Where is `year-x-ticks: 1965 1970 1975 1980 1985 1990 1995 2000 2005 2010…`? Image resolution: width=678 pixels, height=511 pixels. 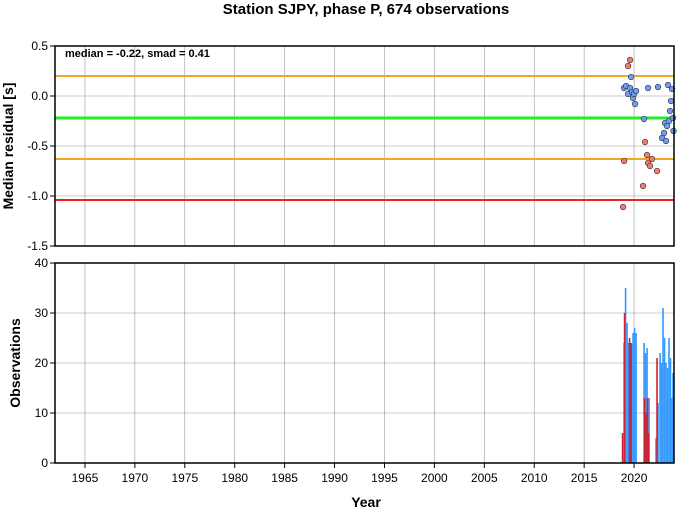 year-x-ticks: 1965 1970 1975 1980 1985 1990 1995 2000 2005 2010… is located at coordinates (360, 474).